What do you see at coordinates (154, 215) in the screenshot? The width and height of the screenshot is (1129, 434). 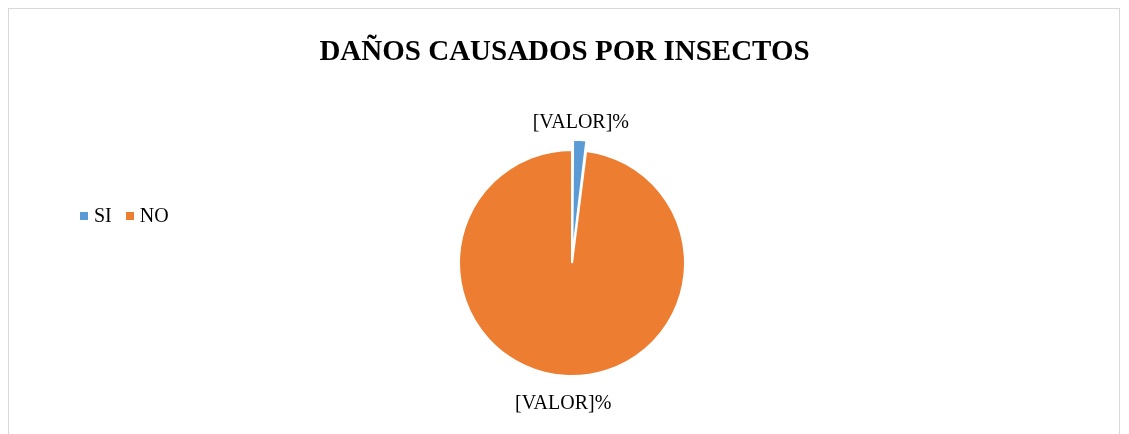 I see `legend-label: NO` at bounding box center [154, 215].